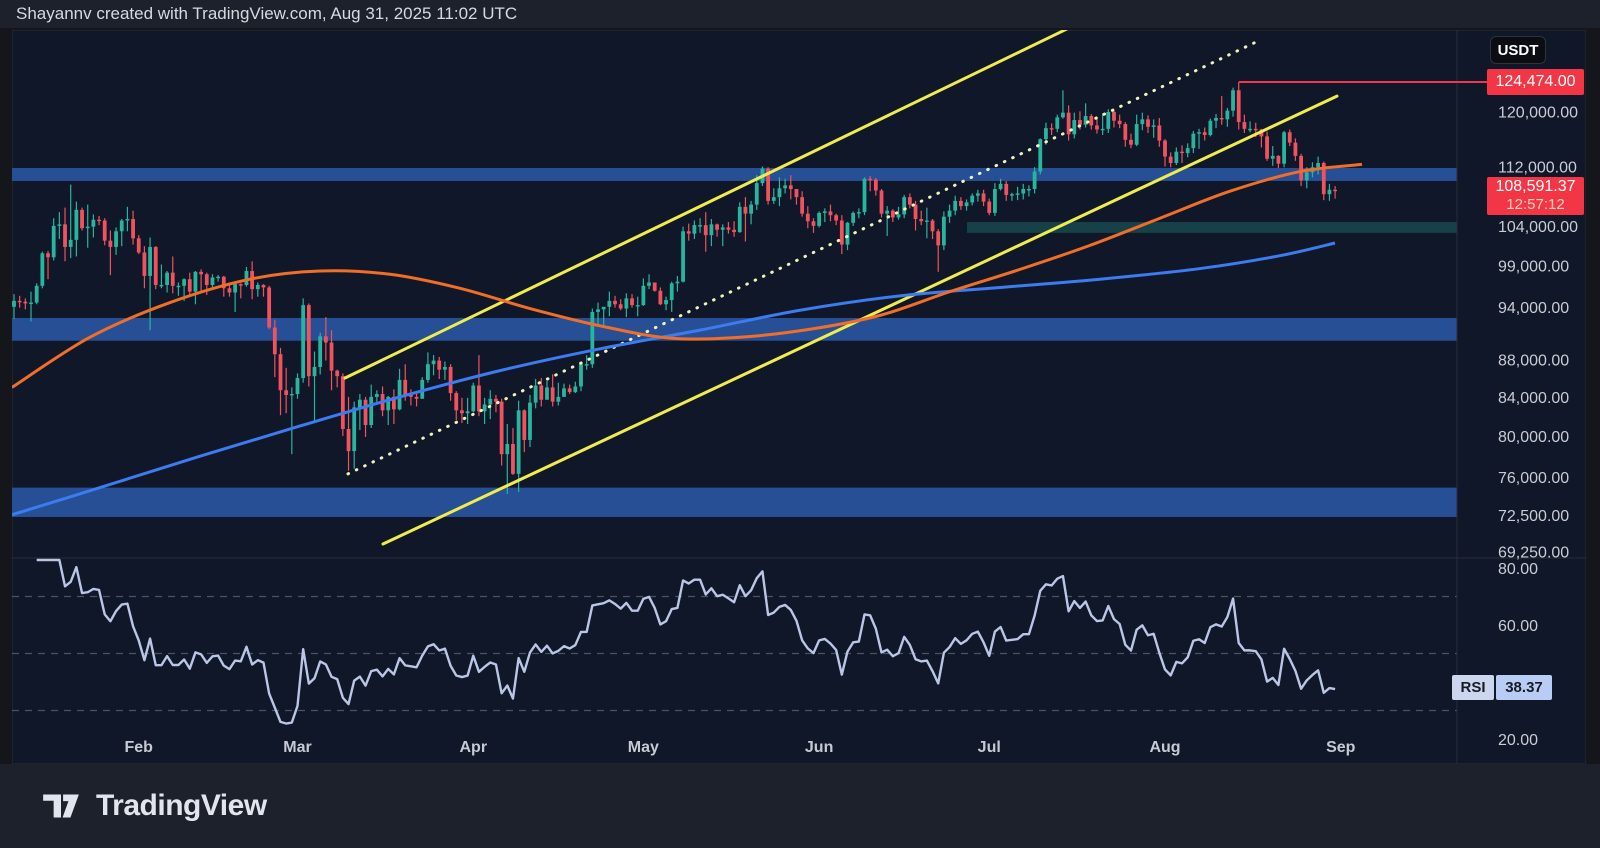 This screenshot has height=848, width=1600. I want to click on ath-price-label: 124,474.00, so click(1535, 82).